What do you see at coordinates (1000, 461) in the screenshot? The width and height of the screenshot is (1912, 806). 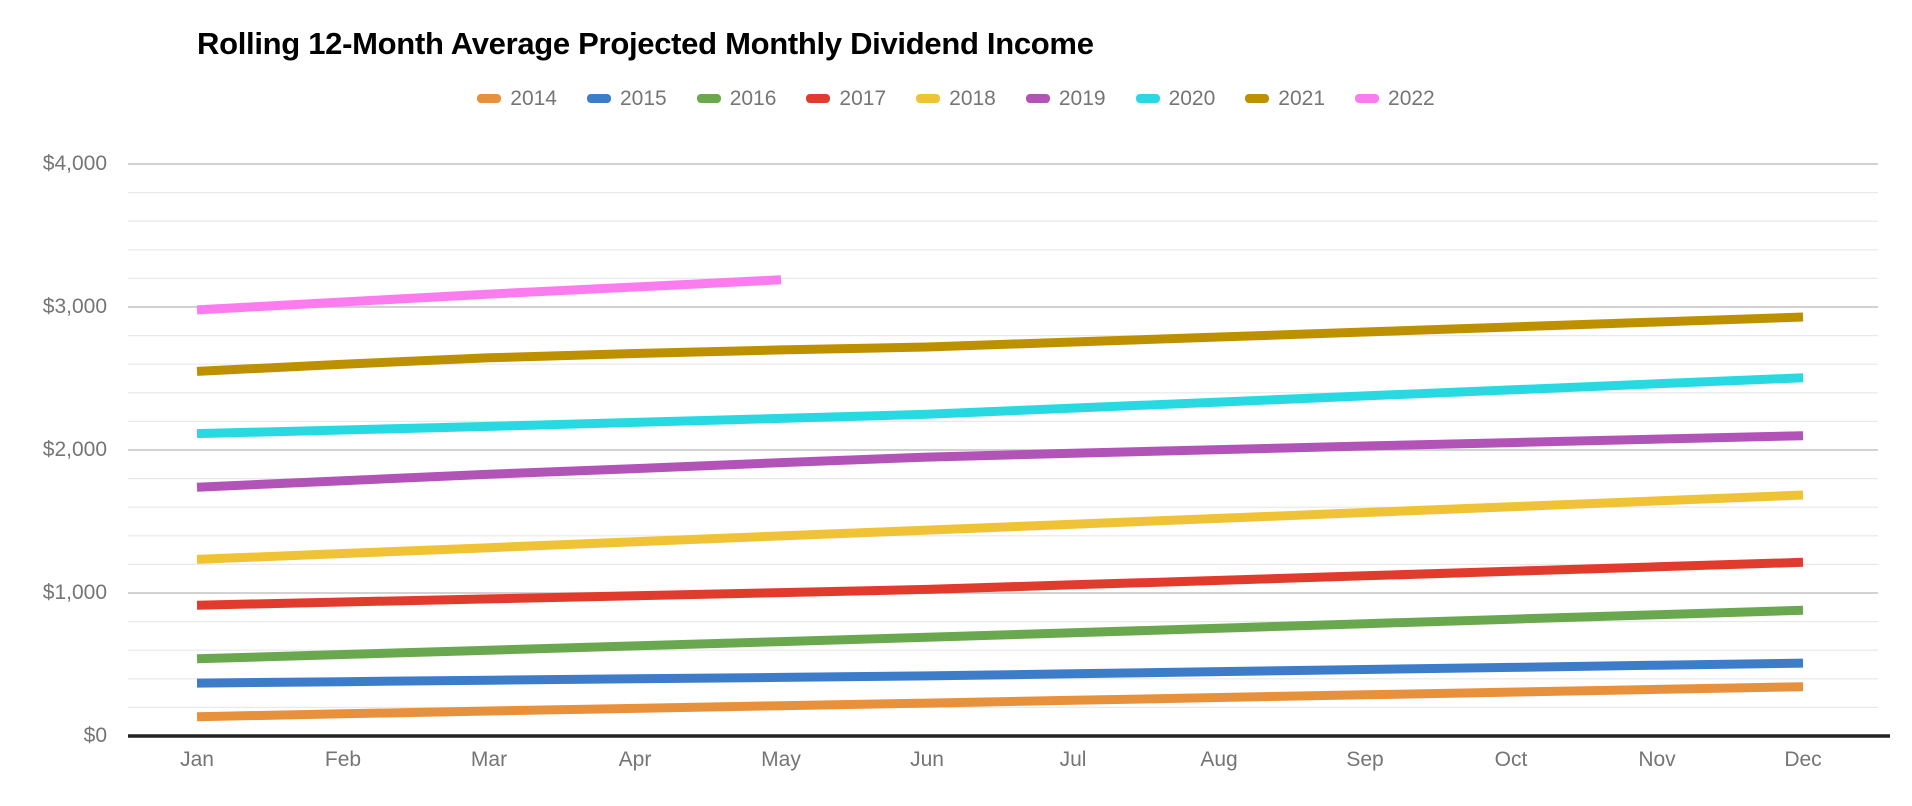 I see `series-line-2019` at bounding box center [1000, 461].